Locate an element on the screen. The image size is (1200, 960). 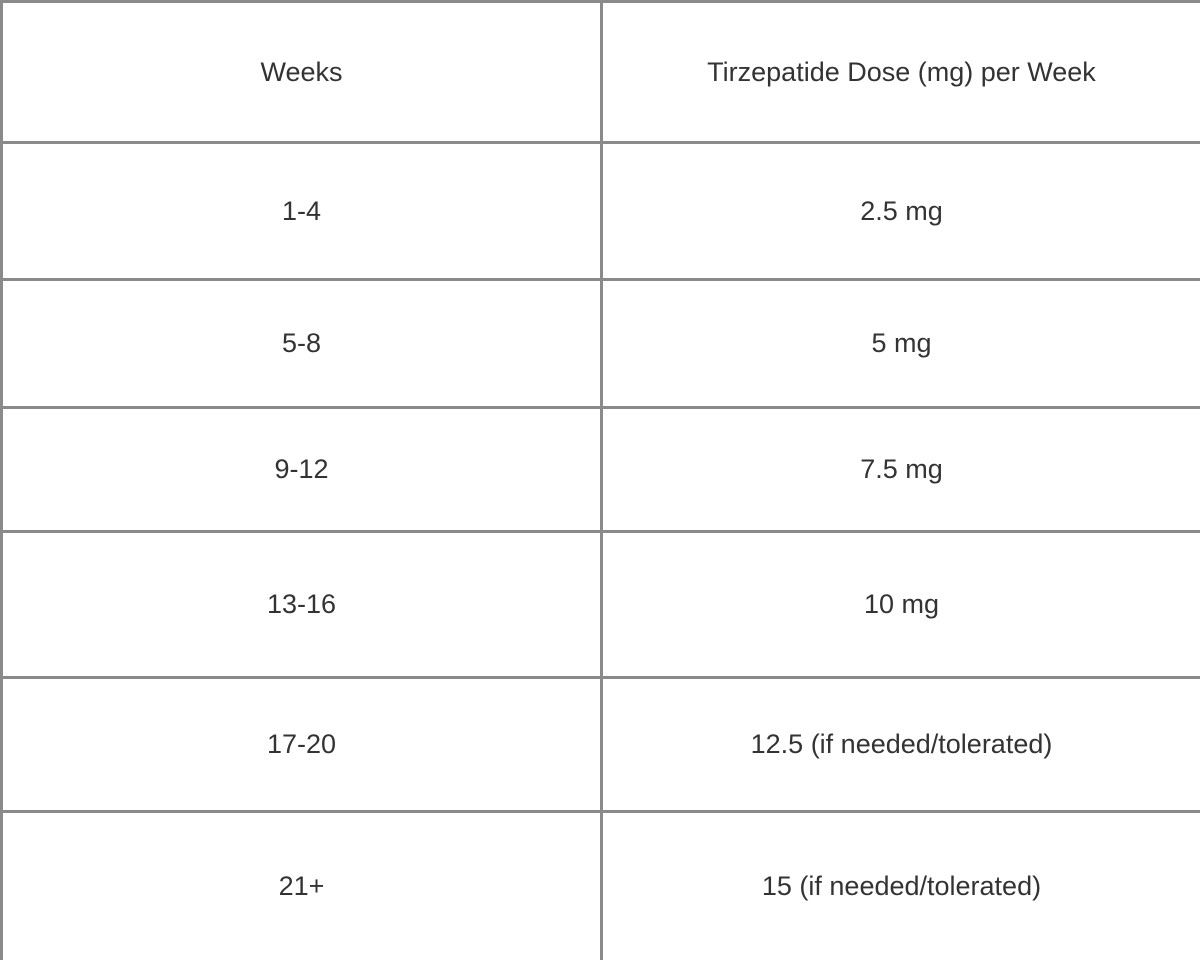
weeks-cell: 9-12 is located at coordinates (301, 469).